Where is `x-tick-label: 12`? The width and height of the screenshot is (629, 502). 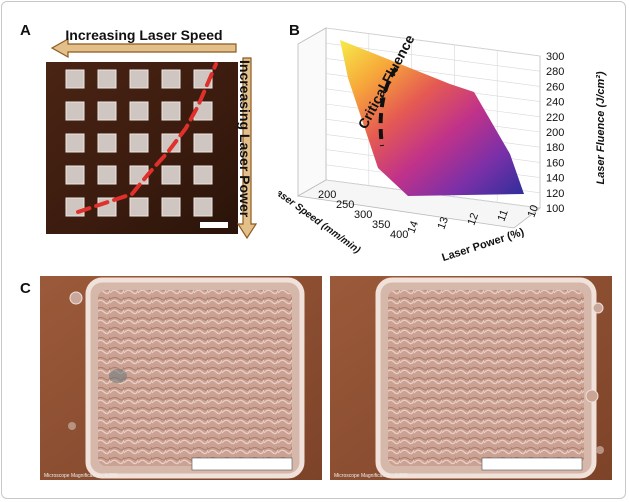
x-tick-label: 12 is located at coordinates (473, 219).